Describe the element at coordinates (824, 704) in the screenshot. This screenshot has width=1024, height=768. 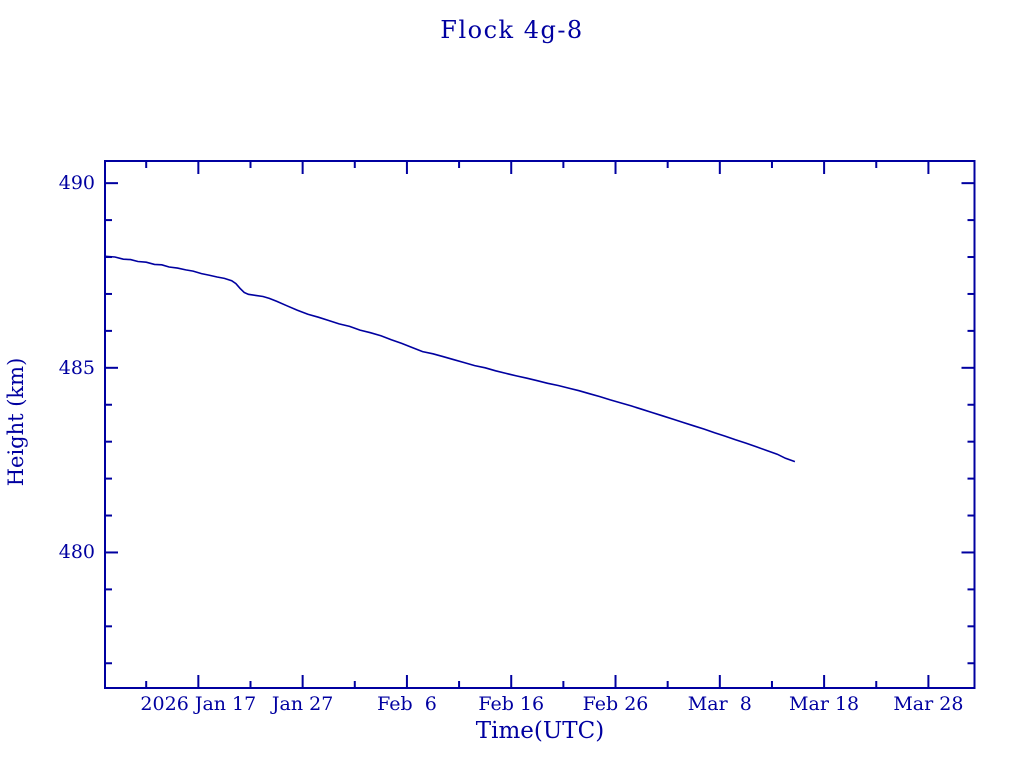
I see `x-tick-label: Mar 18` at that location.